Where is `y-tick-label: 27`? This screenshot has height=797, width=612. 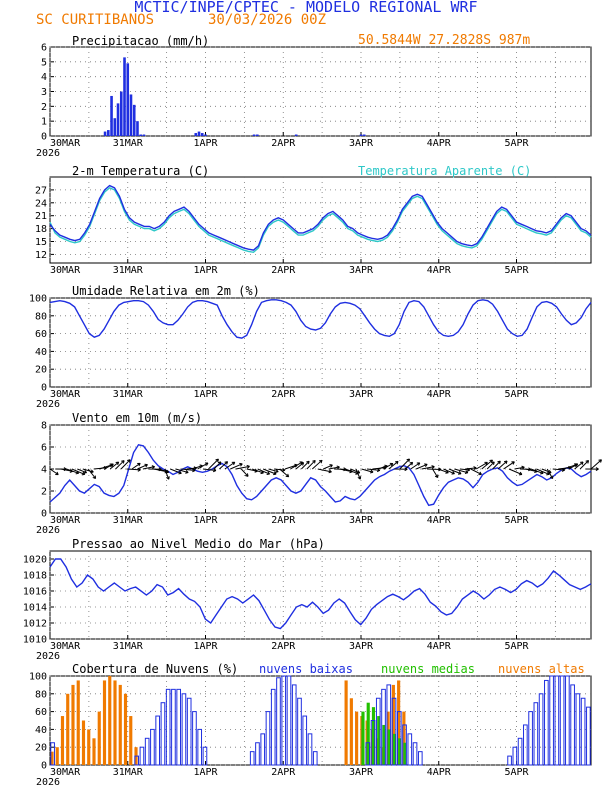 y-tick-label: 27 is located at coordinates (41, 190).